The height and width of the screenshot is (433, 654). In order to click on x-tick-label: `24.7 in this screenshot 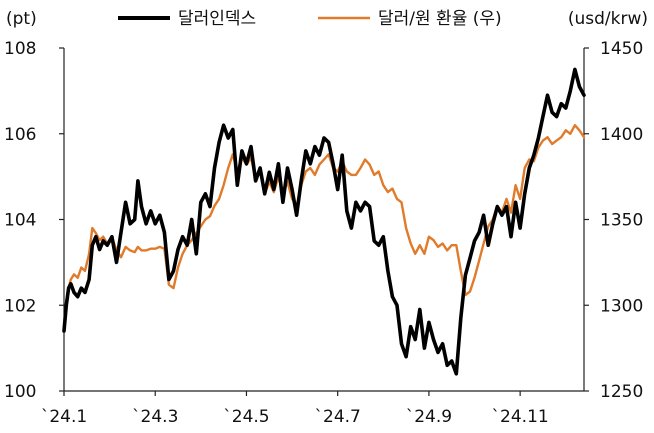, I will do `click(338, 417)`.